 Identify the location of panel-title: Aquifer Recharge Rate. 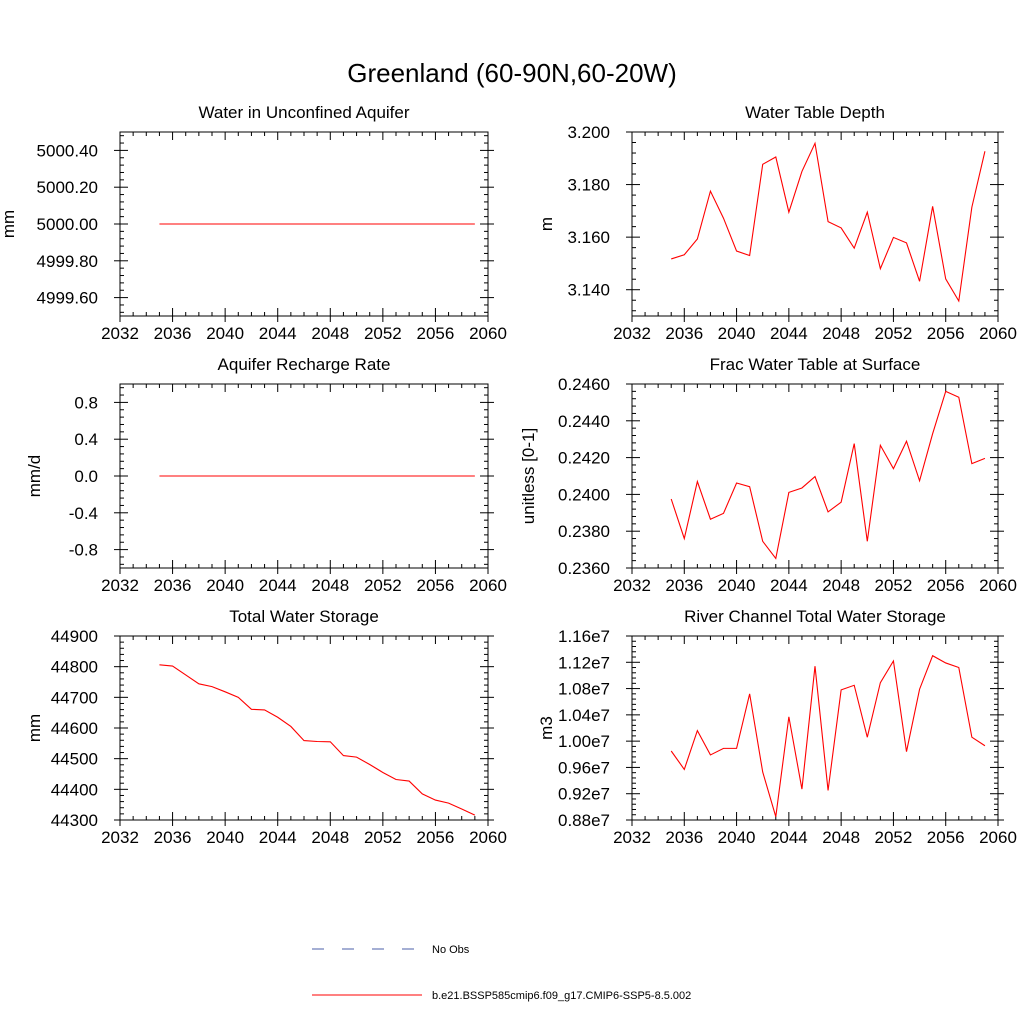
(304, 364).